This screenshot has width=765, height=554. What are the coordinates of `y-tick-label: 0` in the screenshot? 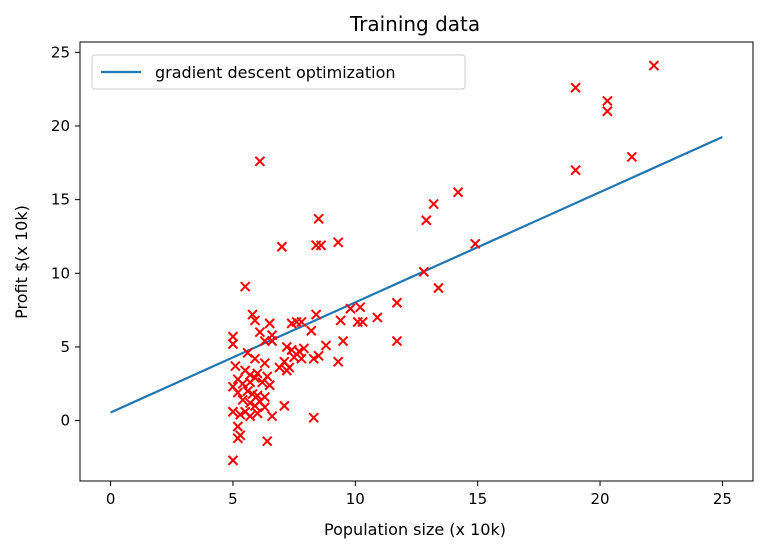 It's located at (65, 421).